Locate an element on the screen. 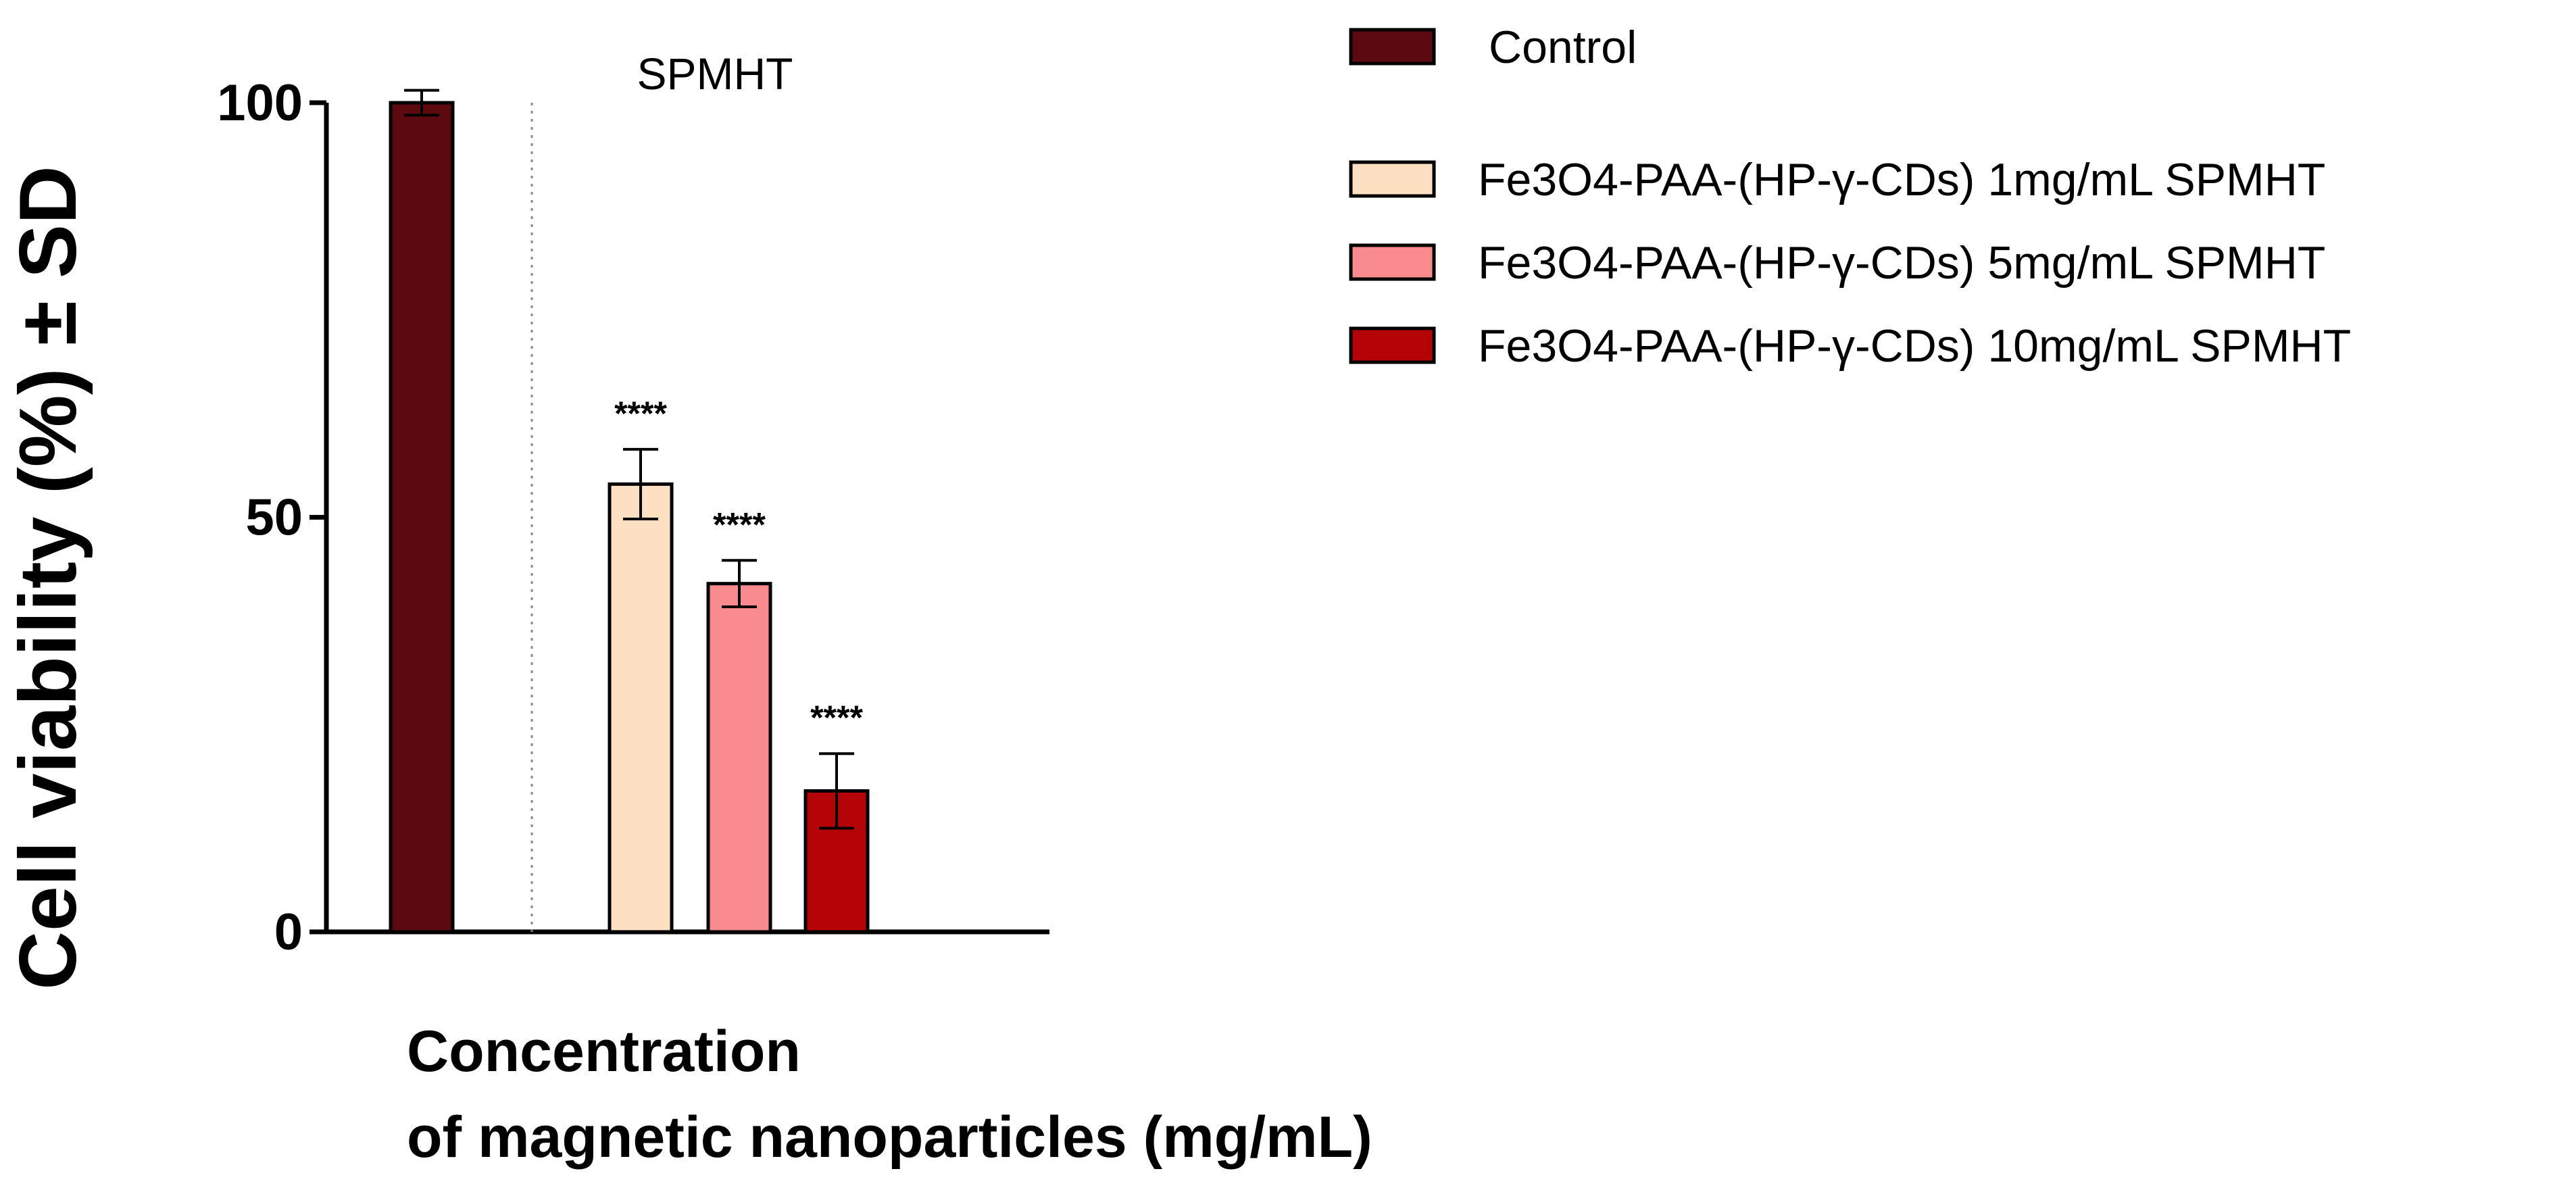 The image size is (2576, 1190). legend-label: Fe3O4-PAA-(HP-γ-CDs) 1mg/mL SPMHT is located at coordinates (1902, 179).